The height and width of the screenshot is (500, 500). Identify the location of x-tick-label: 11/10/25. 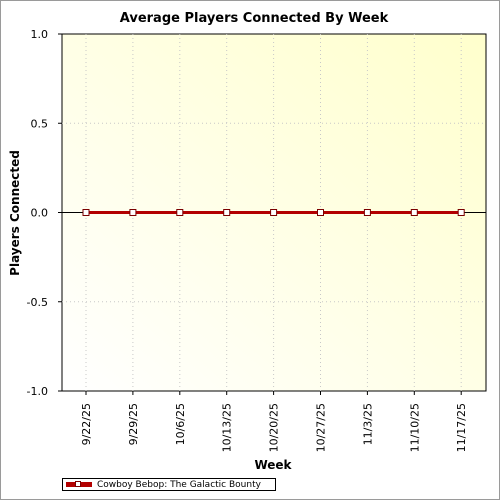
(414, 427).